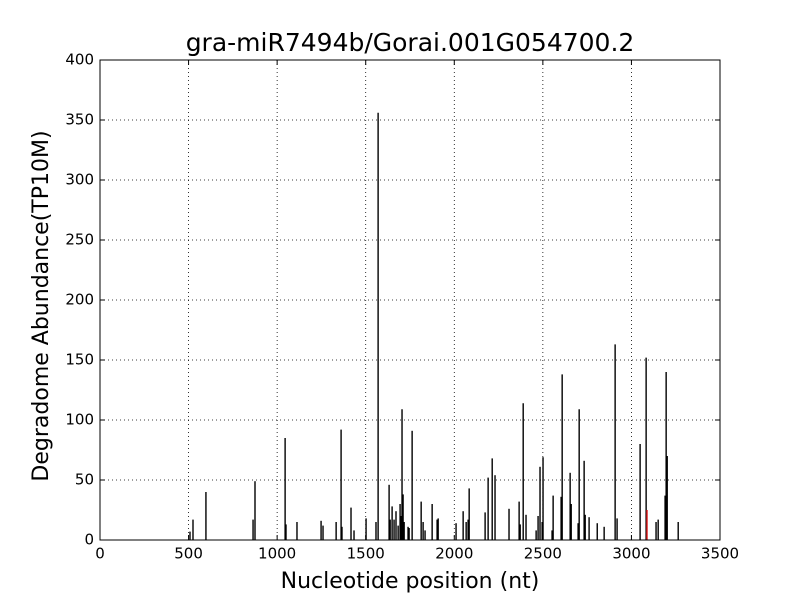  I want to click on x-tick-label: 3500, so click(720, 554).